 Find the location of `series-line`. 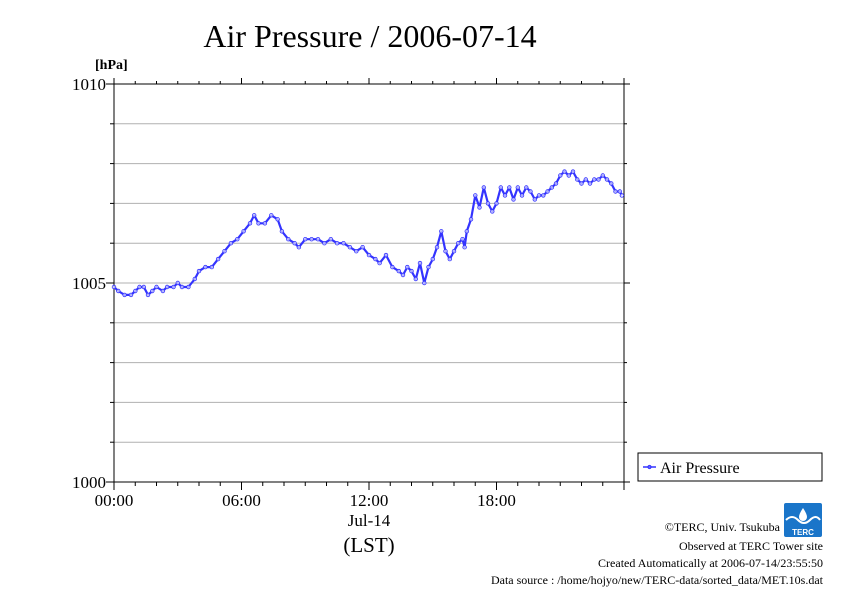

series-line is located at coordinates (368, 233).